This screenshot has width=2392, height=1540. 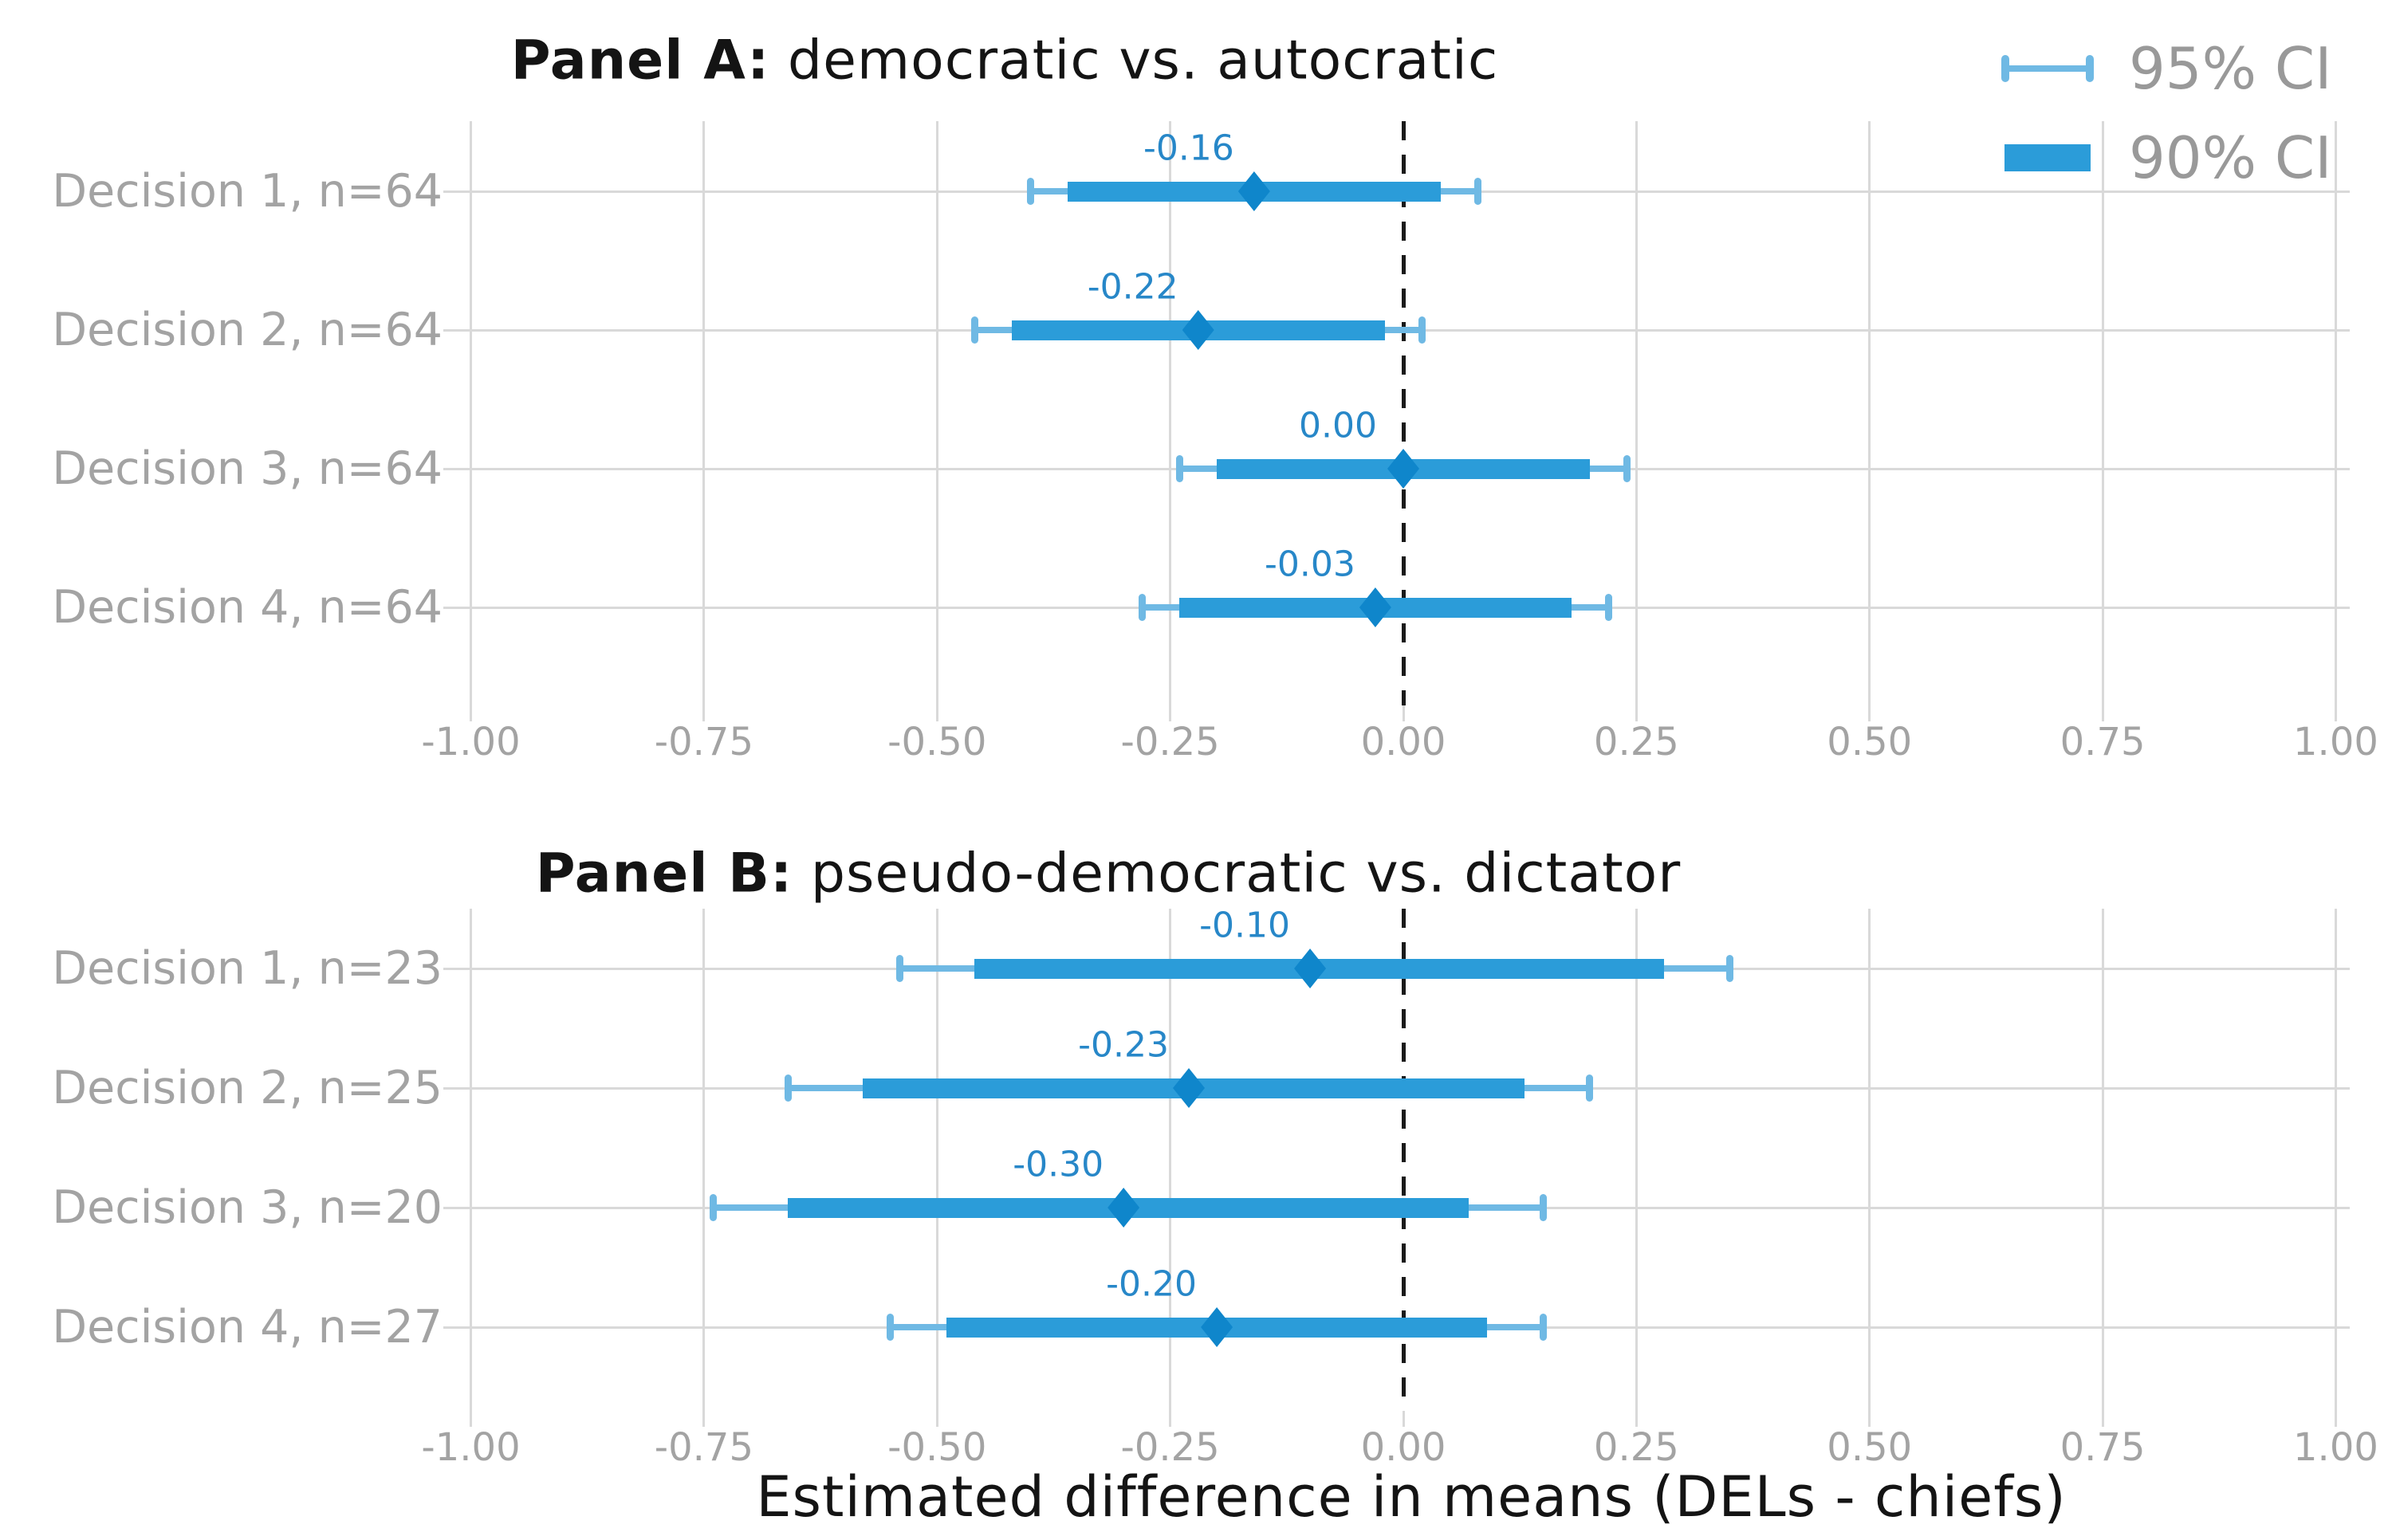 I want to click on legend: 95% CI 90% CI, so click(x=2166, y=113).